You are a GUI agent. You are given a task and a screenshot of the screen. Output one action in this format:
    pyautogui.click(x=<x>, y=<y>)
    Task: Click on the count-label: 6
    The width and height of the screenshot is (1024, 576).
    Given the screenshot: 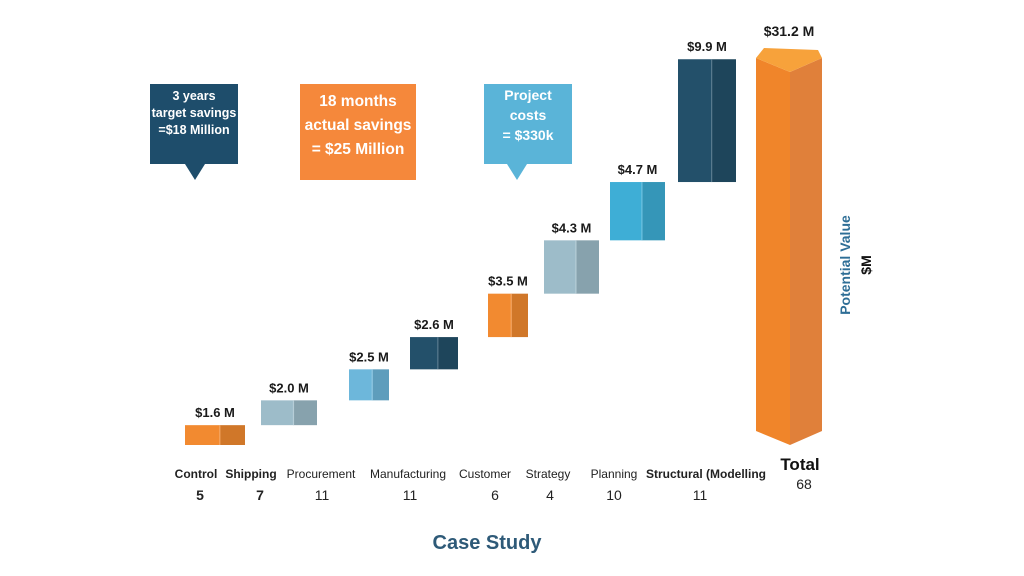 What is the action you would take?
    pyautogui.click(x=495, y=495)
    